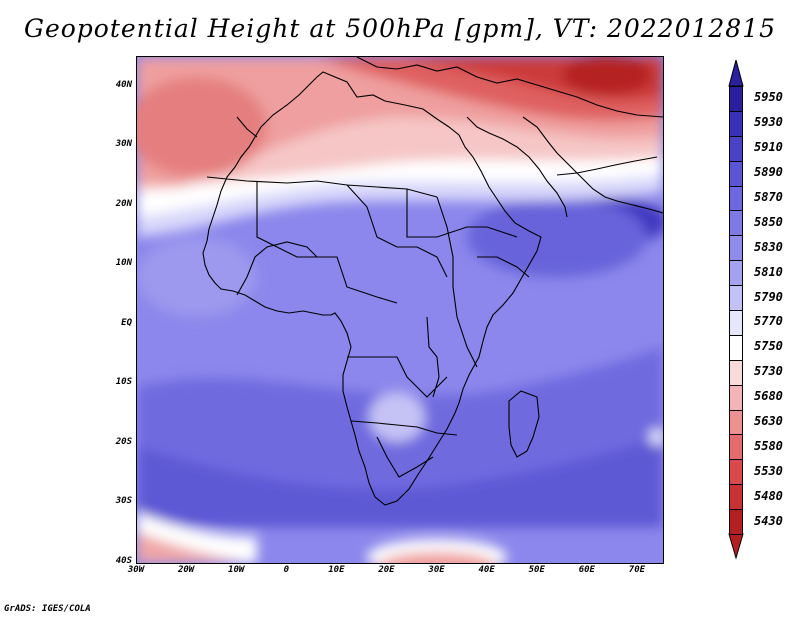 Image resolution: width=800 pixels, height=618 pixels. What do you see at coordinates (768, 296) in the screenshot?
I see `colorbar-level-label: 5790` at bounding box center [768, 296].